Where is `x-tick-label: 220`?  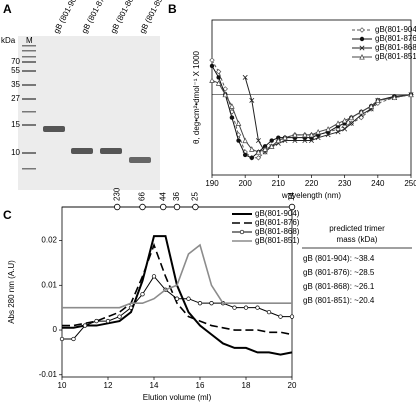 x-tick-label: 220 is located at coordinates (312, 183).